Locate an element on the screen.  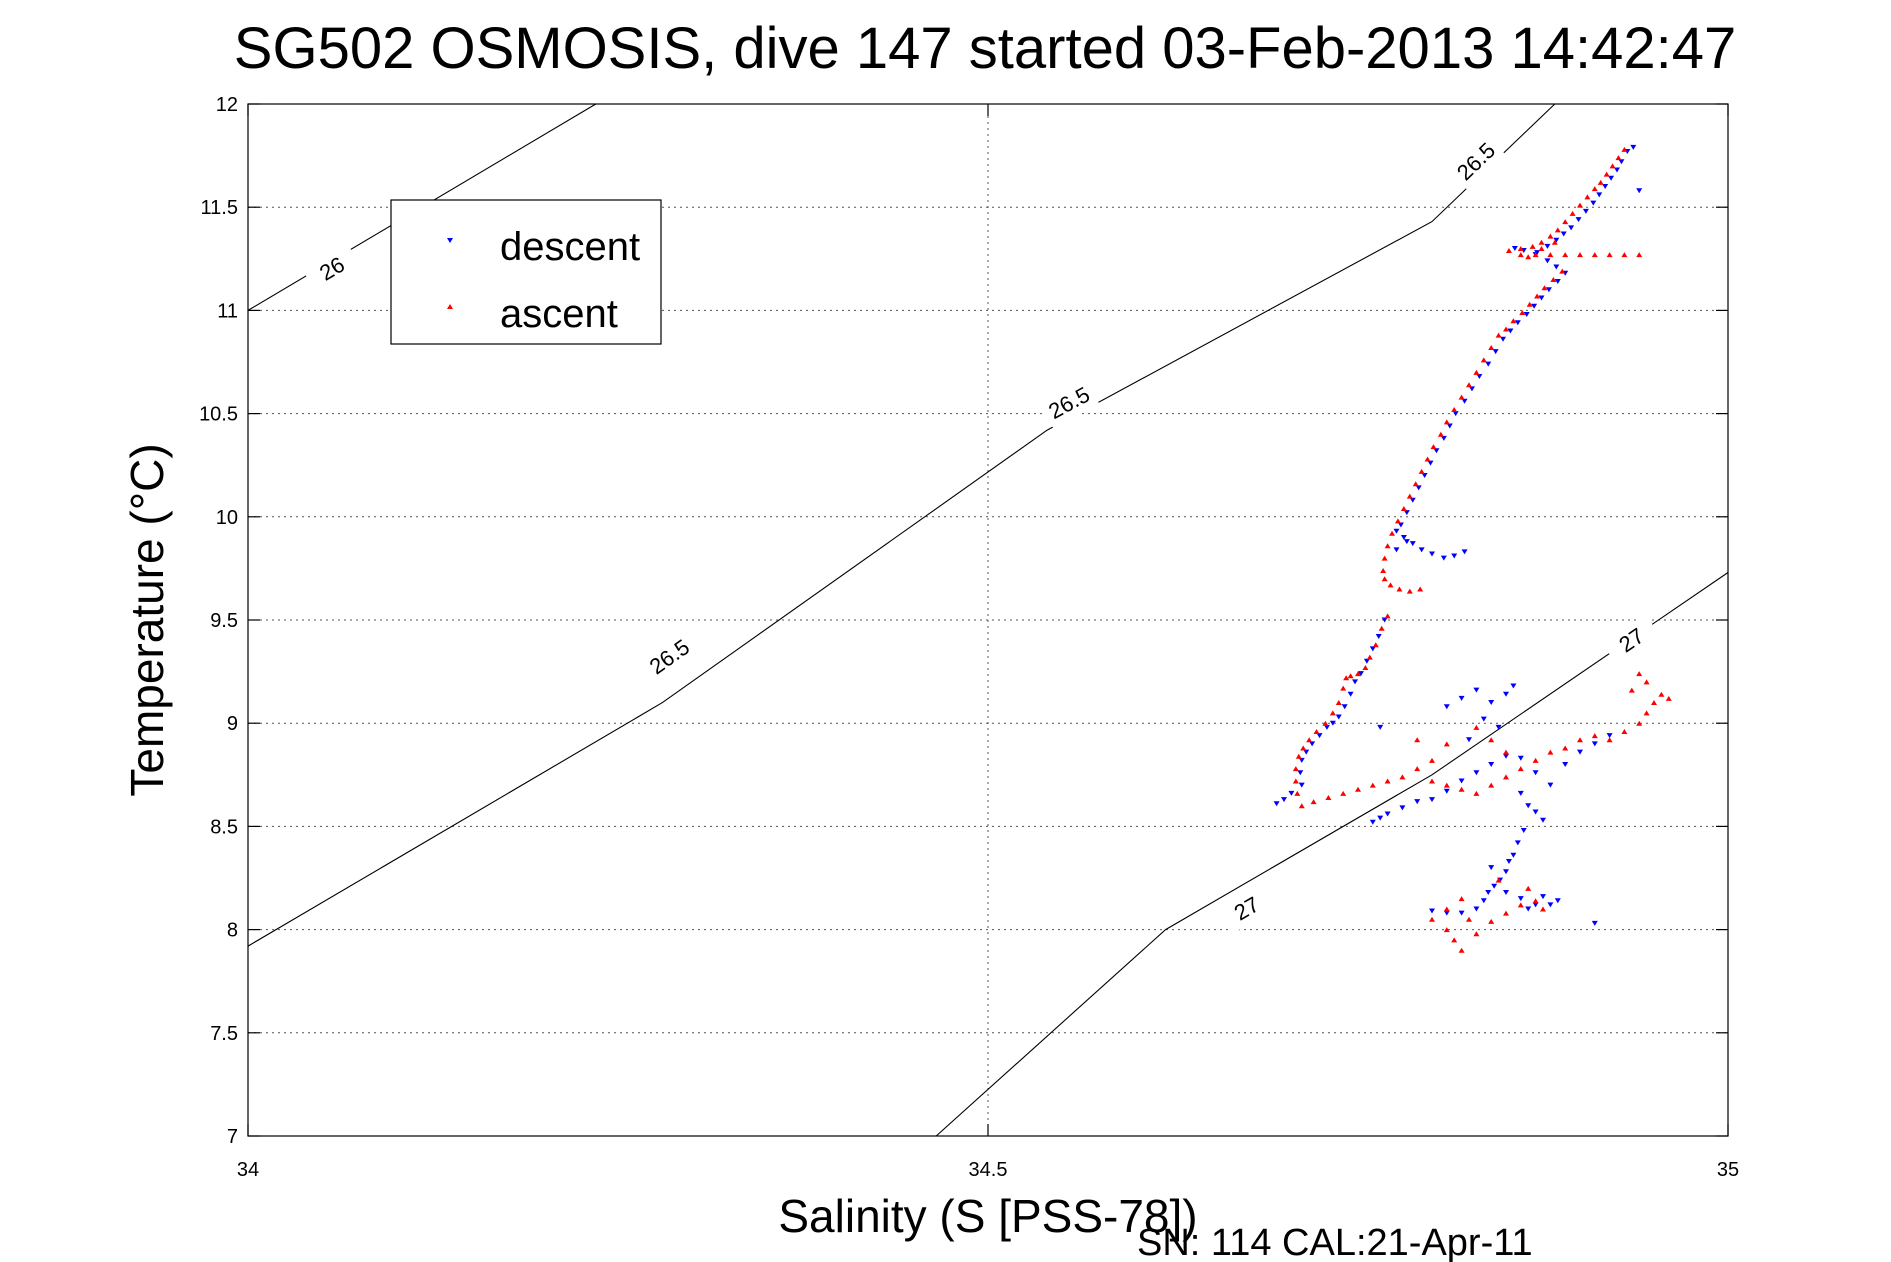
y-tick-label: 8.5 is located at coordinates (224, 827).